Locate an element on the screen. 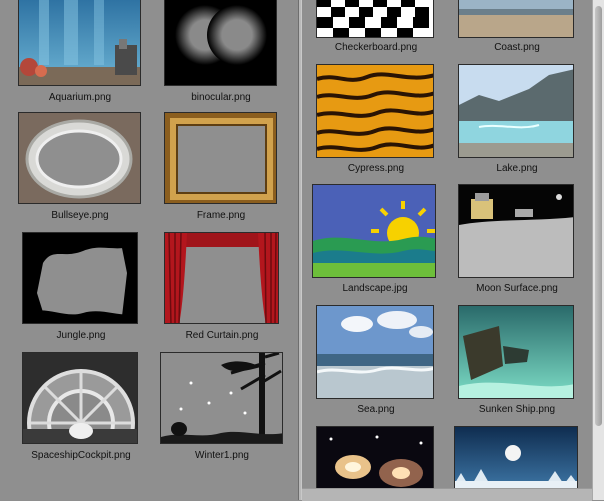 This screenshot has width=604, height=501. sunken-ship-thumbnail is located at coordinates (516, 352).